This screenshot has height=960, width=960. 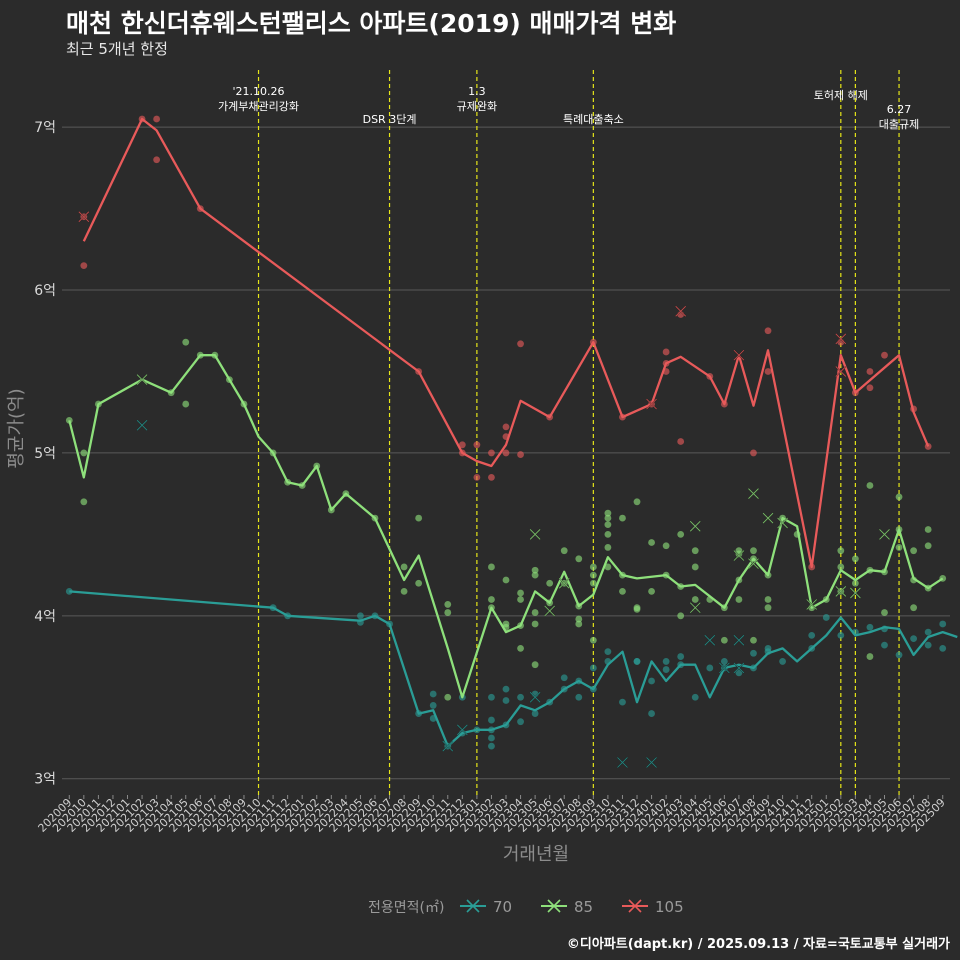 What do you see at coordinates (583, 907) in the screenshot?
I see `legend-label-85: 85` at bounding box center [583, 907].